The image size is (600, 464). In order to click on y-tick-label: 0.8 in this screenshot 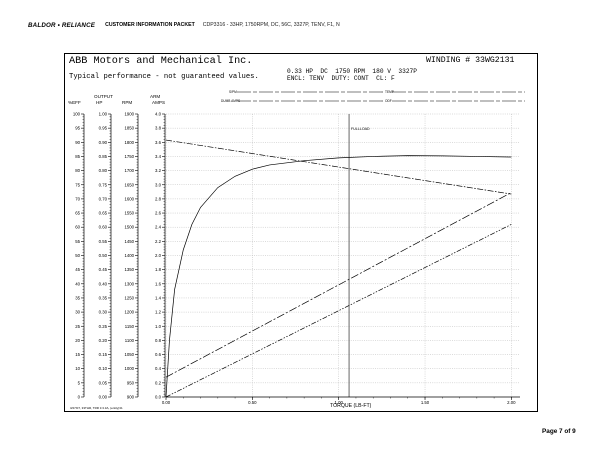, I will do `click(158, 340)`.